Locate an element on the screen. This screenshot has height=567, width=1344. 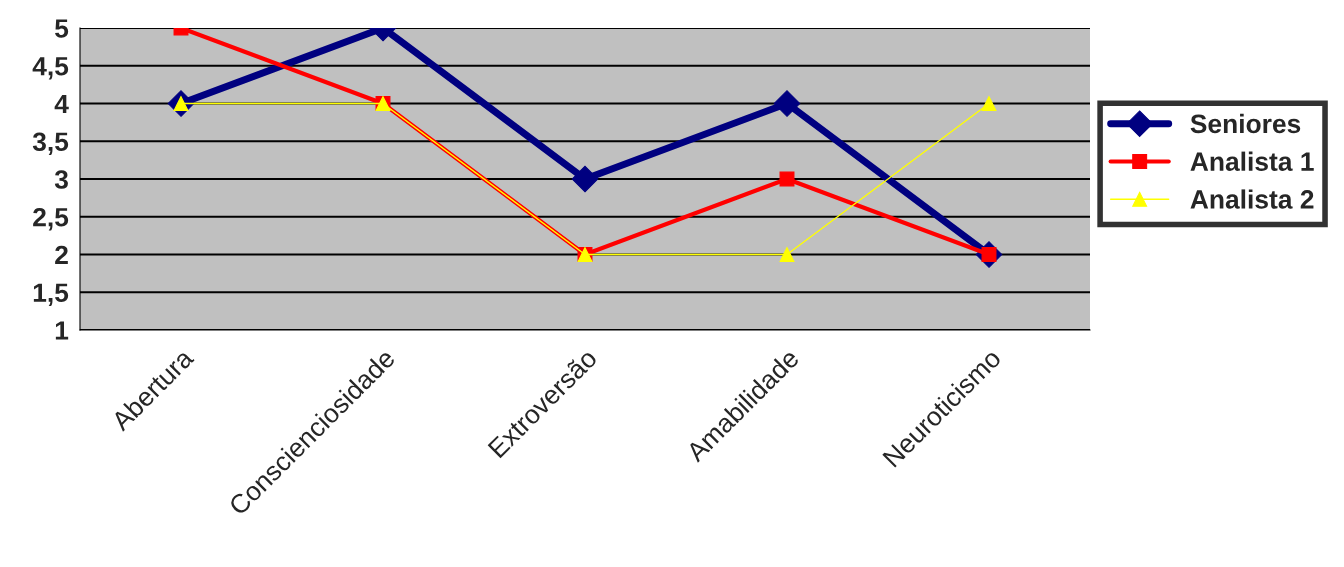
legend-label: Analista 2 is located at coordinates (1252, 199).